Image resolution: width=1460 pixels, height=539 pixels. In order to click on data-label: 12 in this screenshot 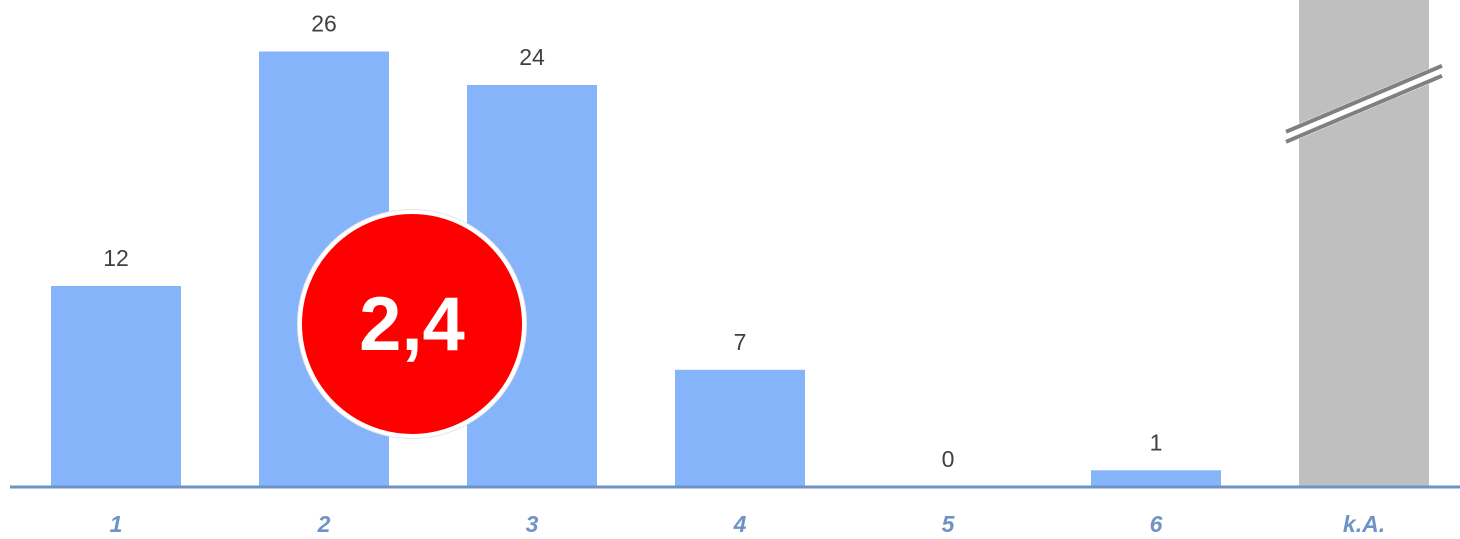, I will do `click(116, 258)`.